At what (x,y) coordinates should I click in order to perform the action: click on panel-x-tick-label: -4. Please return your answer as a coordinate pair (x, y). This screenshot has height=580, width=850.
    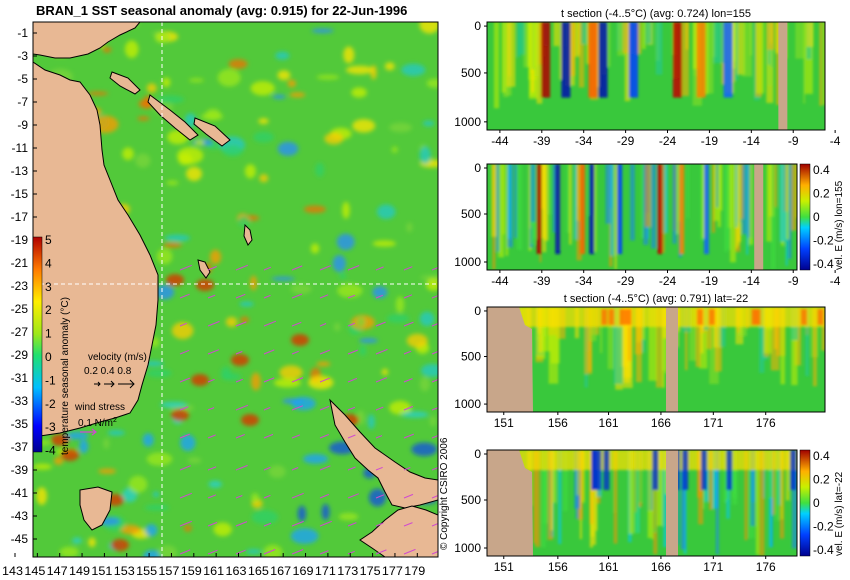
    Looking at the image, I should click on (835, 281).